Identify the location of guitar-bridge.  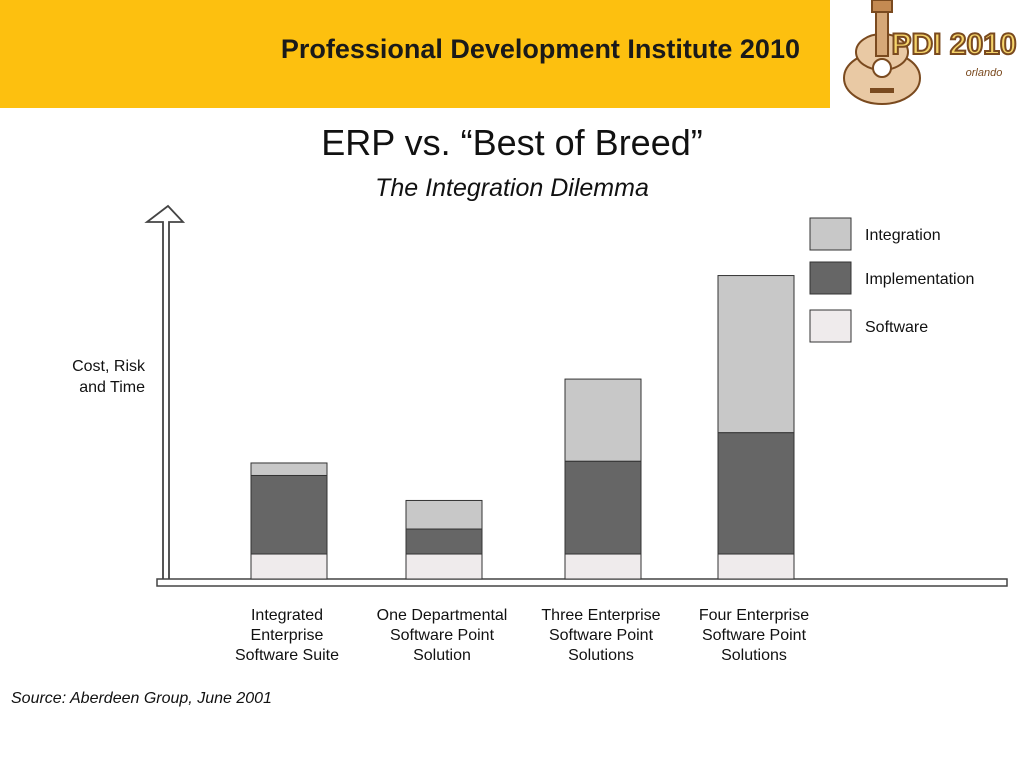
(882, 90).